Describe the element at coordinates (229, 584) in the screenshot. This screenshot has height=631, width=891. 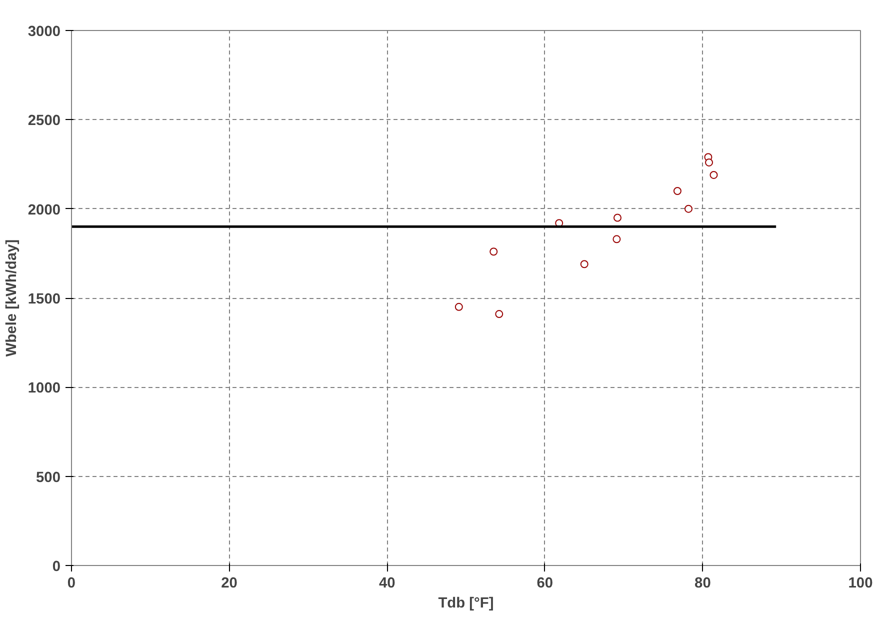
I see `x-tick-label: 20` at that location.